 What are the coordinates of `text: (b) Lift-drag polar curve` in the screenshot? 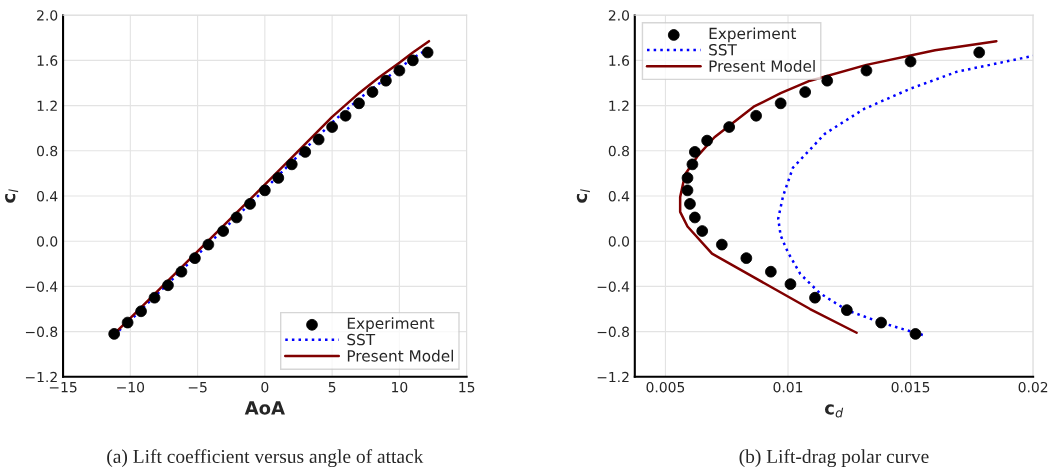 It's located at (834, 458).